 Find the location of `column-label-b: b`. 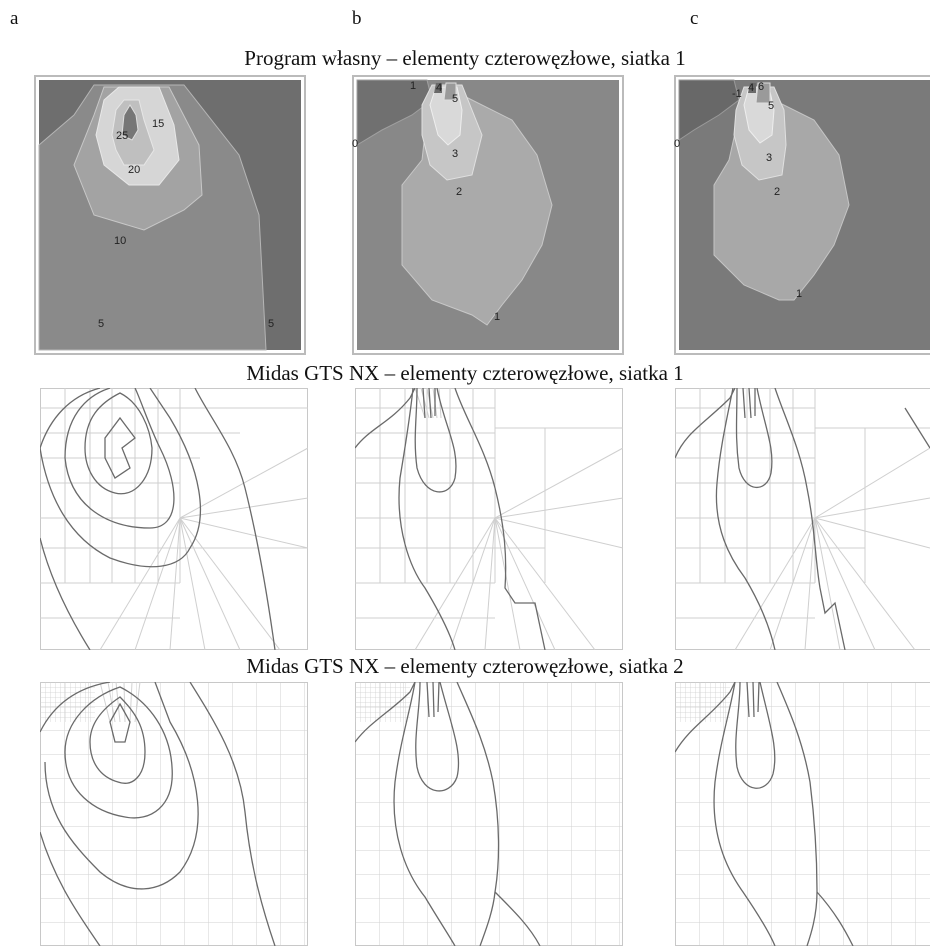

column-label-b: b is located at coordinates (357, 18).